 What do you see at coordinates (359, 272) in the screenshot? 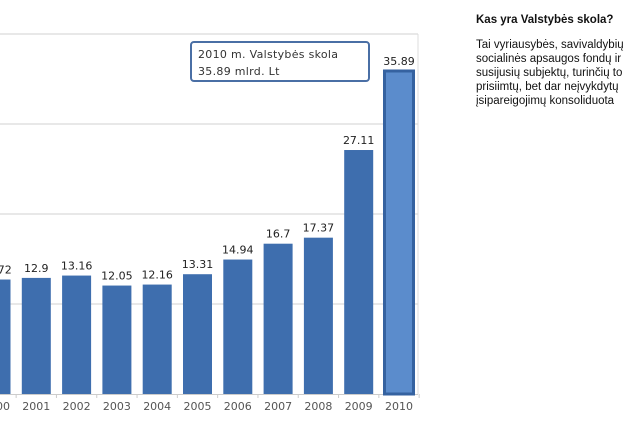
I see `bar-2009` at bounding box center [359, 272].